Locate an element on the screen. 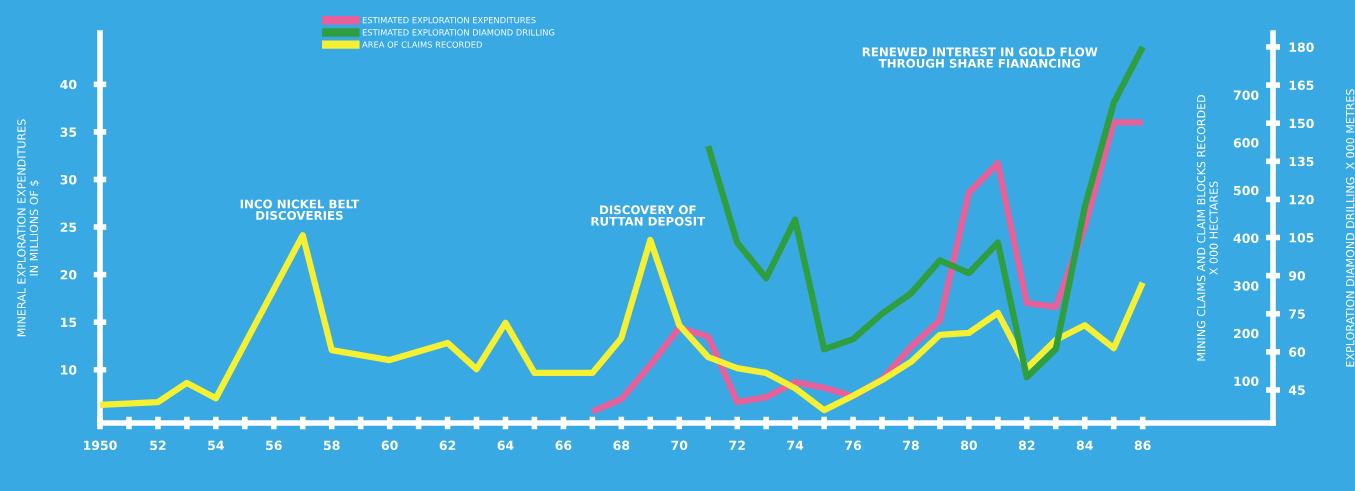 The image size is (1355, 491). y2-tick-label: 700 is located at coordinates (1246, 95).